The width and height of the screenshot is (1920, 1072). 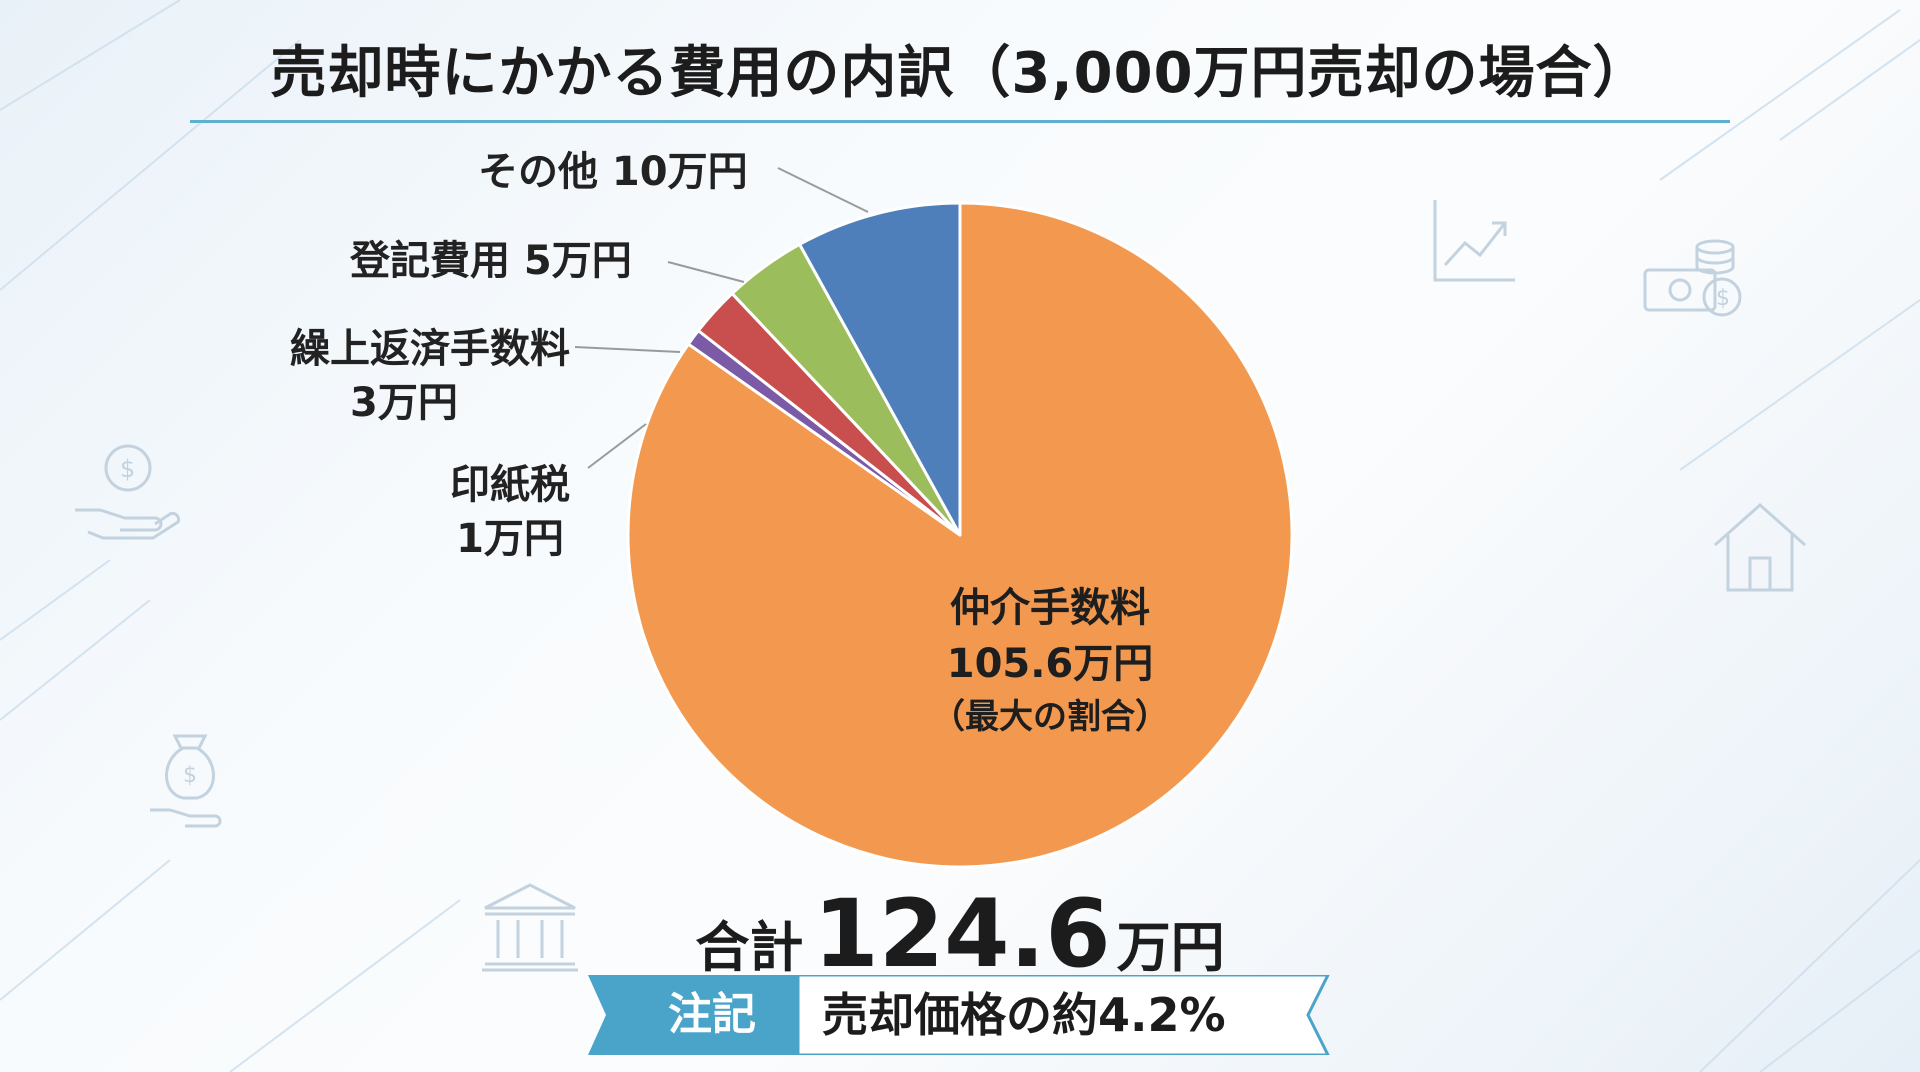 I want to click on note-tag: 注記, so click(x=712, y=1014).